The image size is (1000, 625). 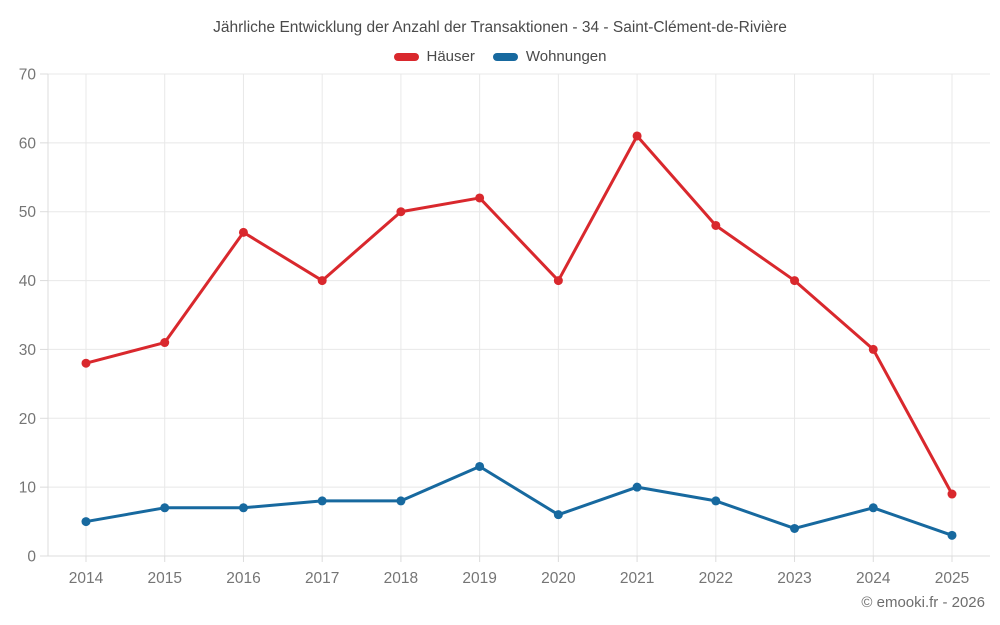 What do you see at coordinates (637, 578) in the screenshot?
I see `x-axis-label: 2021` at bounding box center [637, 578].